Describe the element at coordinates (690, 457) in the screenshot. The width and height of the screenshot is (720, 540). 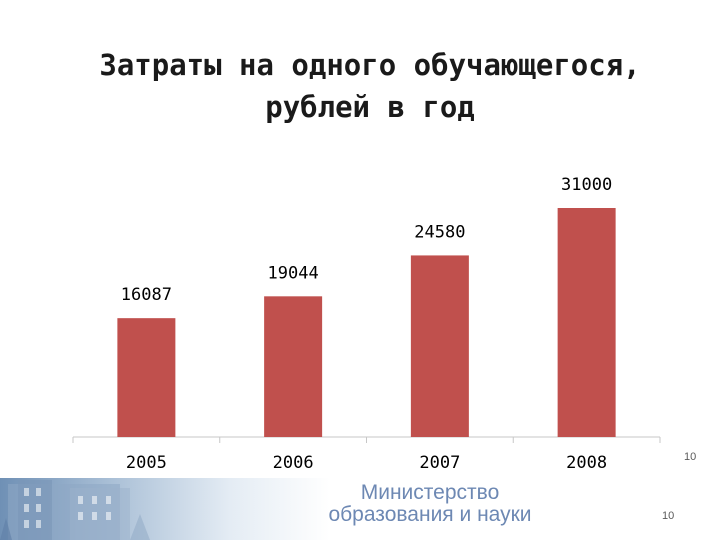
I see `page-number: 10` at that location.